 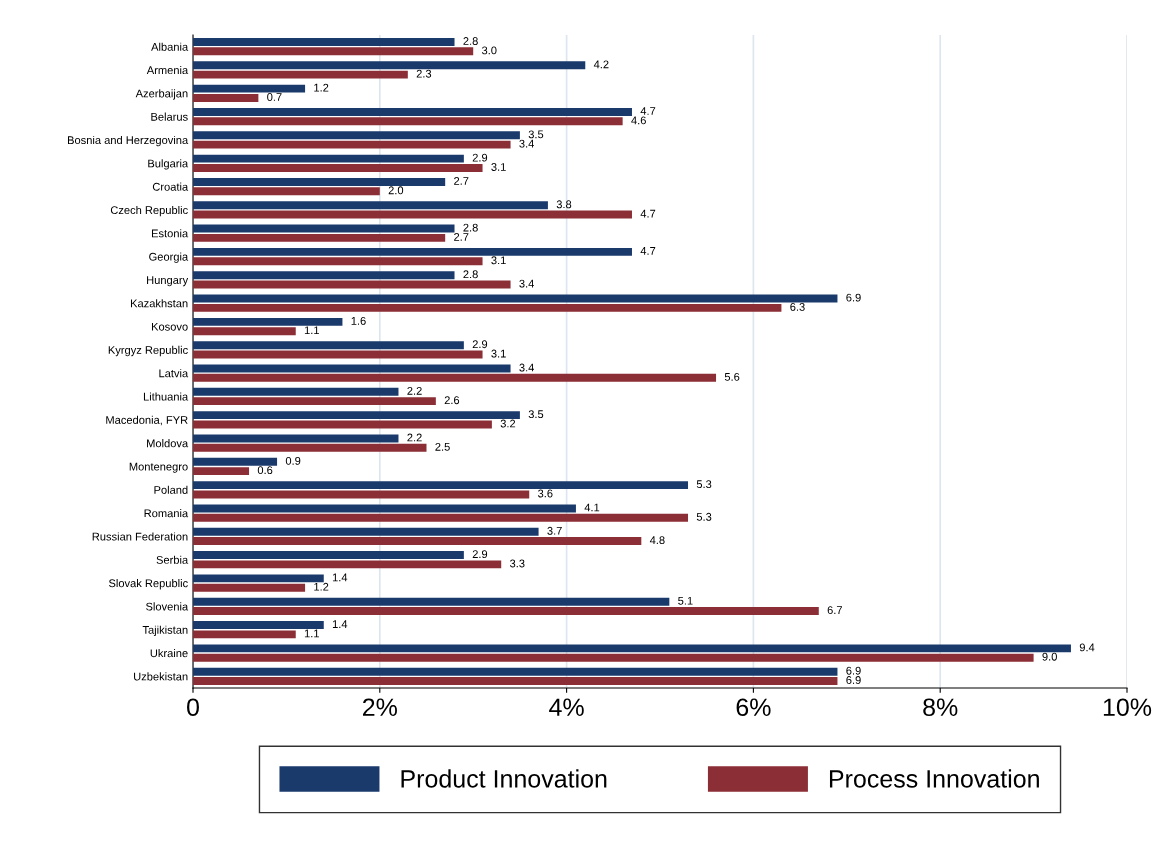 I want to click on y-tick-label: Azerbaijan, so click(x=161, y=94).